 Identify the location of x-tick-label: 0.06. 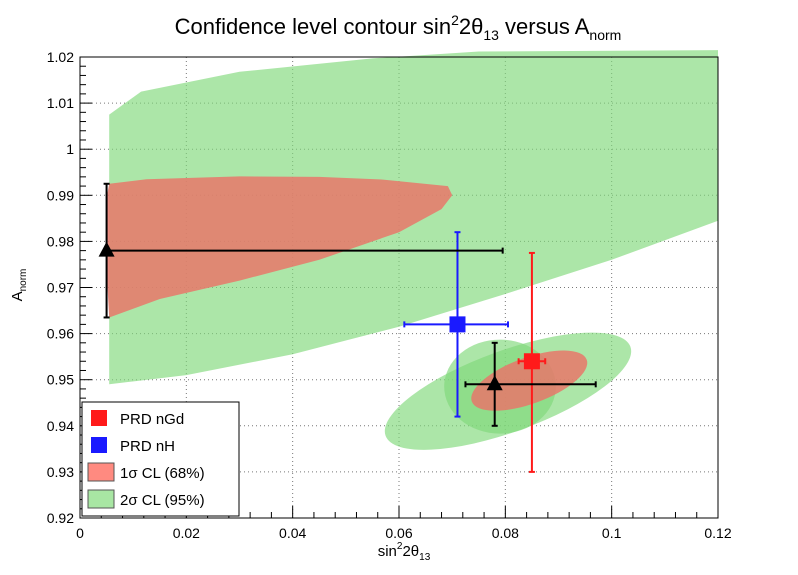
(398, 533).